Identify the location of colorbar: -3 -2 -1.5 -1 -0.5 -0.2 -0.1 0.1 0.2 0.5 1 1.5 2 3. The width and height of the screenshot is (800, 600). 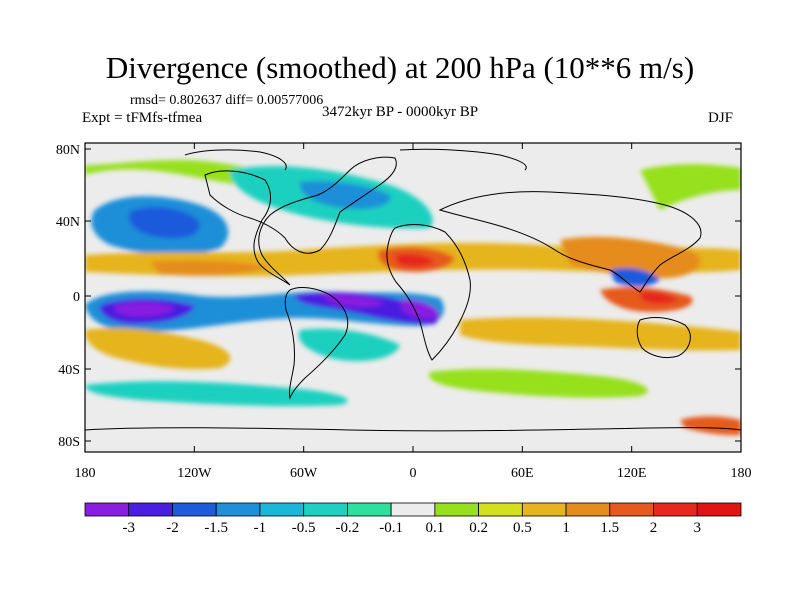
(413, 519).